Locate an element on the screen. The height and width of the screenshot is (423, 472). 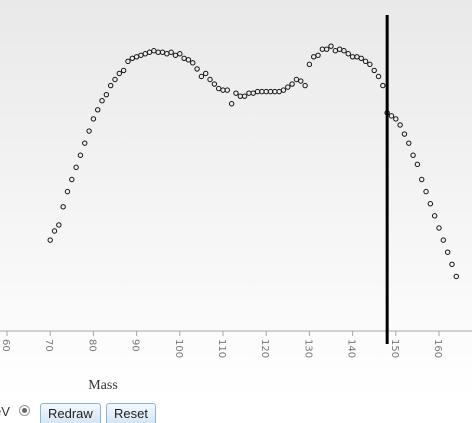
reset-button: Reset is located at coordinates (131, 413).